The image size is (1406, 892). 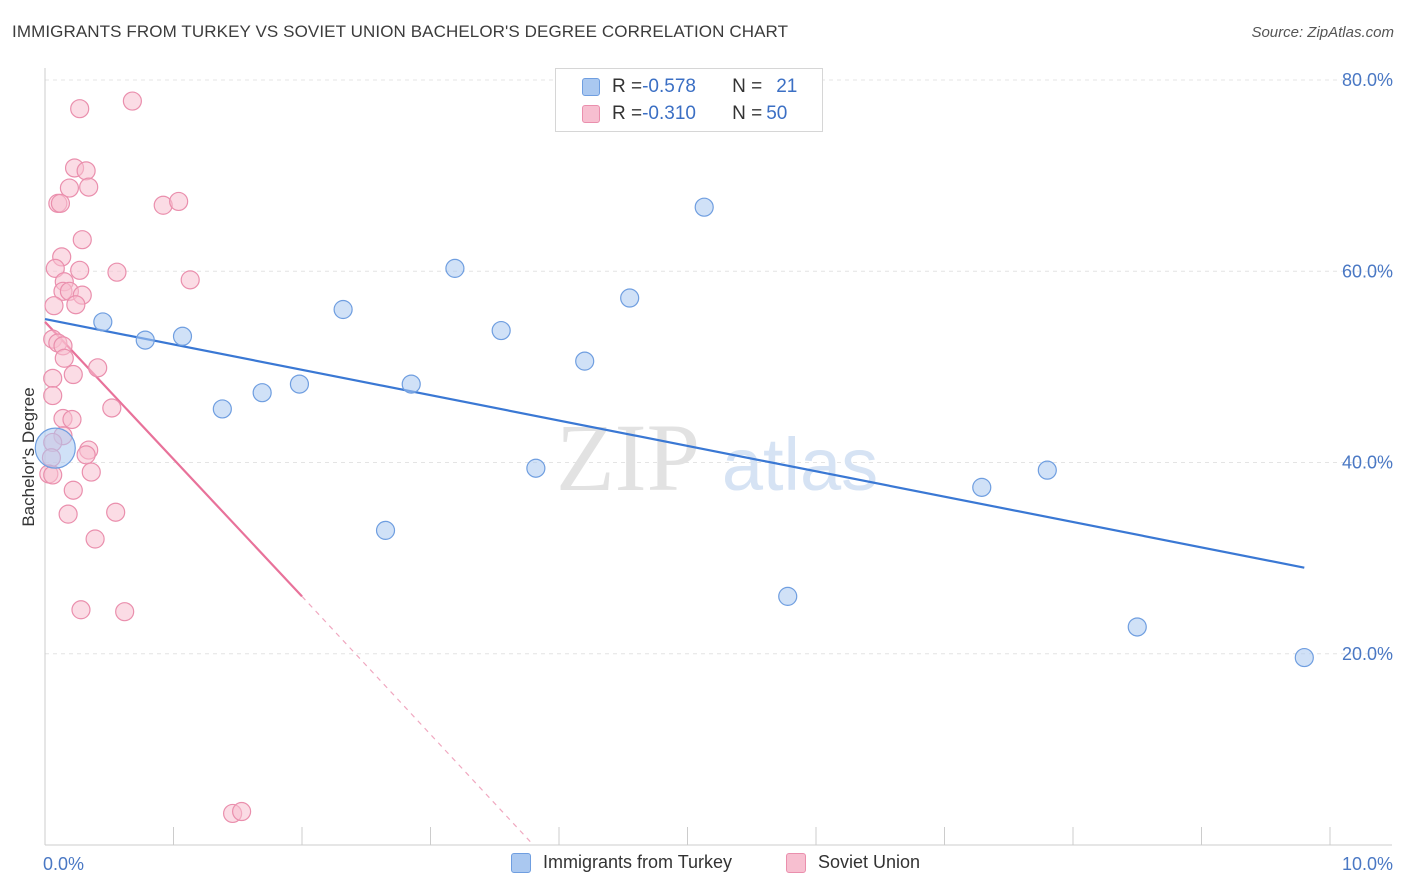 I want to click on stats-legend: R = -0.578 N = 21 R = -0.310 N = 50, so click(x=689, y=100).